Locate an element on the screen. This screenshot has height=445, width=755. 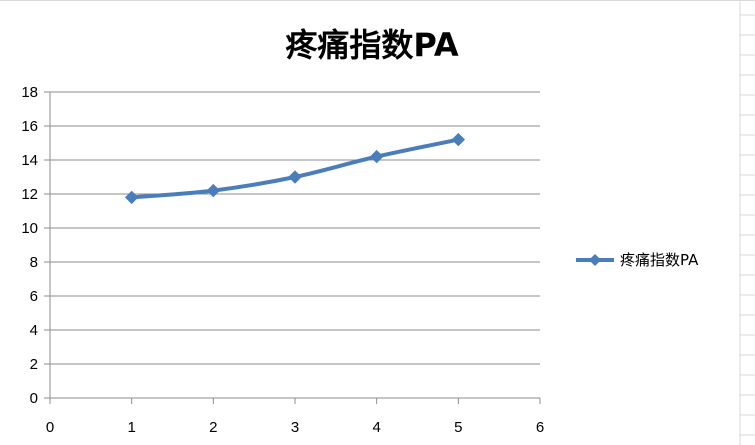
series-line is located at coordinates (295, 168).